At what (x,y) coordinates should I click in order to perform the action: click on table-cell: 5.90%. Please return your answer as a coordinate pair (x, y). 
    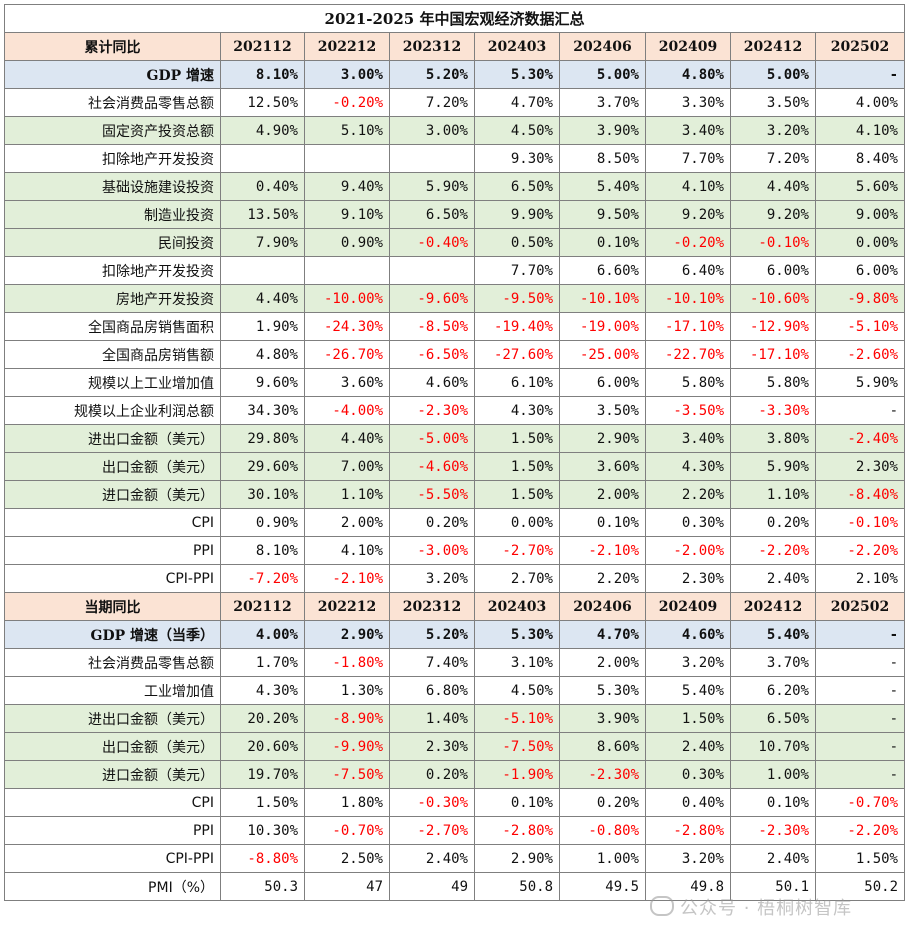
    Looking at the image, I should click on (773, 466).